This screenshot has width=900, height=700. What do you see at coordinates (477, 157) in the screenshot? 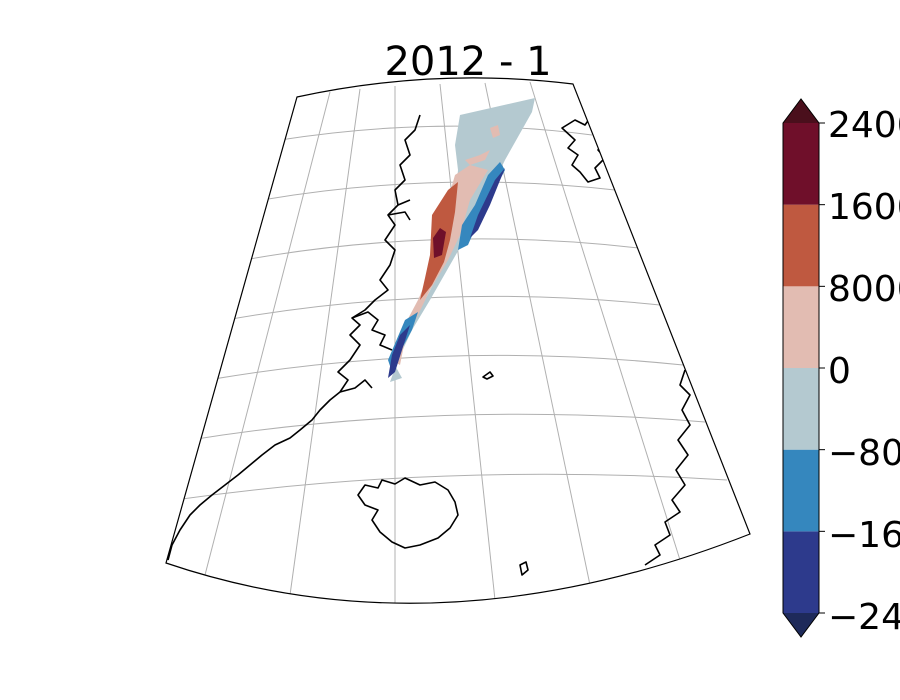
I see `contour-fill-light-red-north` at bounding box center [477, 157].